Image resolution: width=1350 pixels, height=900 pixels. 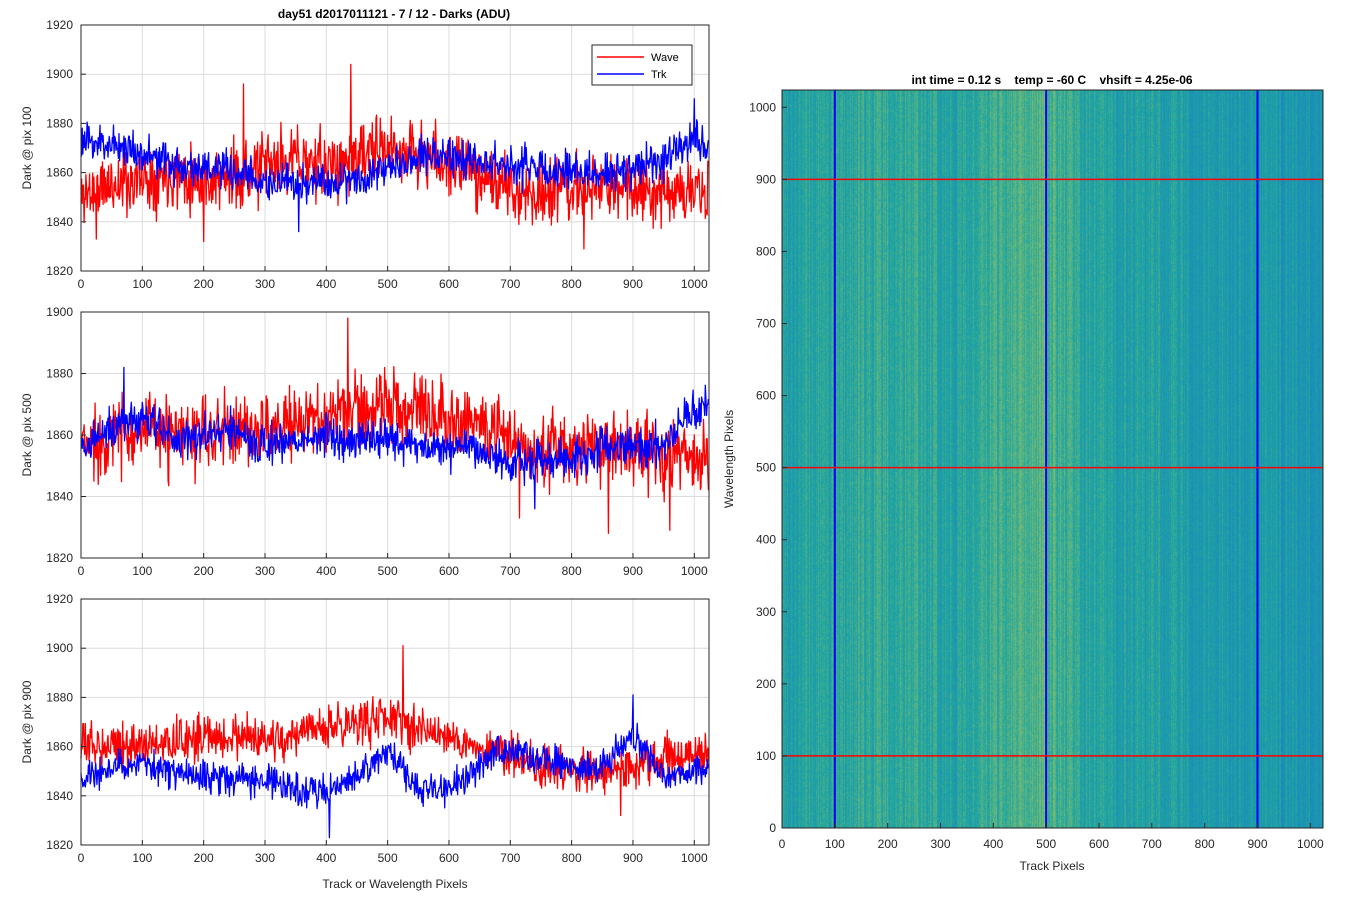 I want to click on y-tick-label: 400, so click(x=766, y=540).